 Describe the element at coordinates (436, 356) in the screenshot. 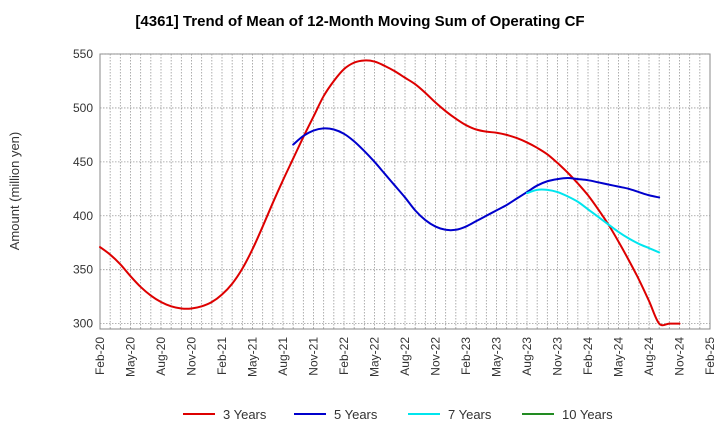

I see `x-tick-label: Nov-22` at that location.